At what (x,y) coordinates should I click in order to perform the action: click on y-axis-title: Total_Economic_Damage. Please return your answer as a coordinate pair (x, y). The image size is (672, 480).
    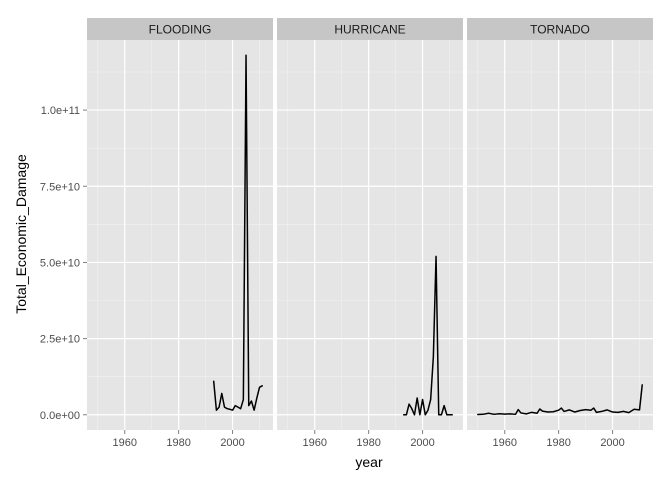
    Looking at the image, I should click on (21, 234).